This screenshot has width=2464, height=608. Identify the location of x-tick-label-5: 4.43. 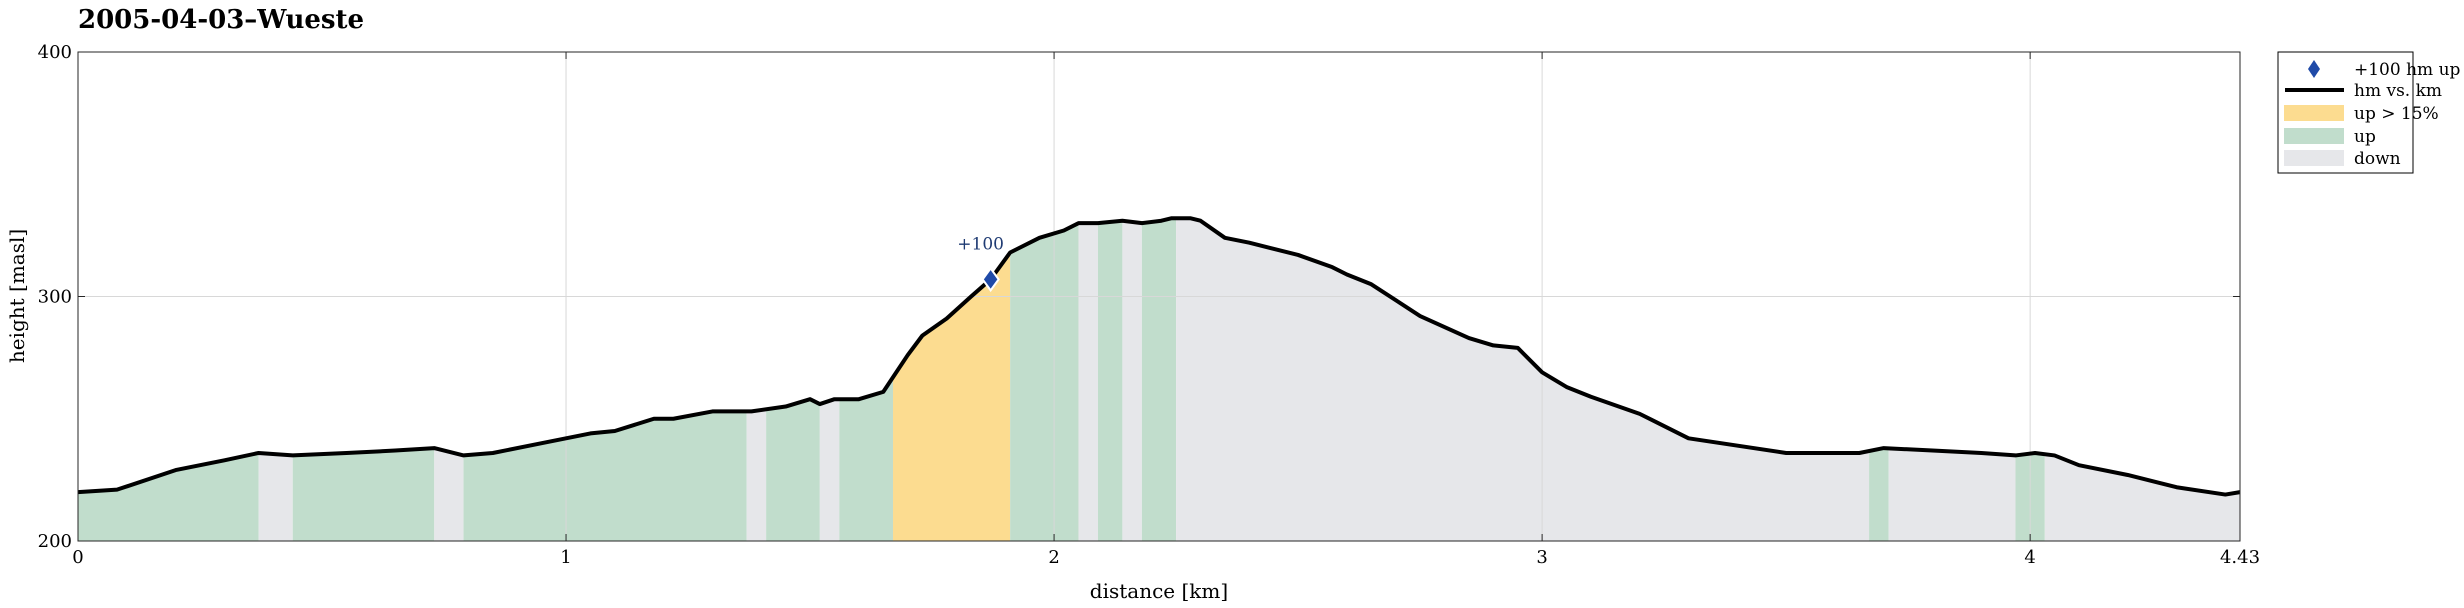
(2240, 557).